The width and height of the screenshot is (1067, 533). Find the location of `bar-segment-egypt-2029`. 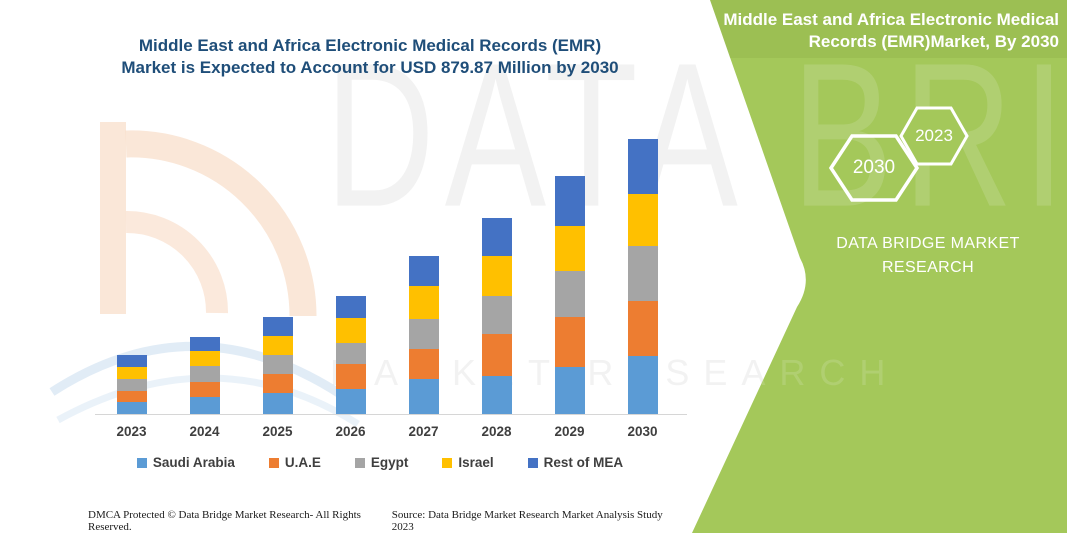

bar-segment-egypt-2029 is located at coordinates (570, 294).